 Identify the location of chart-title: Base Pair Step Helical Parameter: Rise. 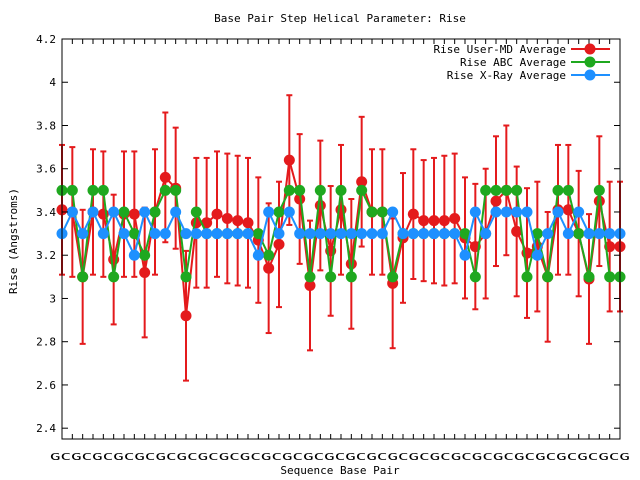
(340, 18).